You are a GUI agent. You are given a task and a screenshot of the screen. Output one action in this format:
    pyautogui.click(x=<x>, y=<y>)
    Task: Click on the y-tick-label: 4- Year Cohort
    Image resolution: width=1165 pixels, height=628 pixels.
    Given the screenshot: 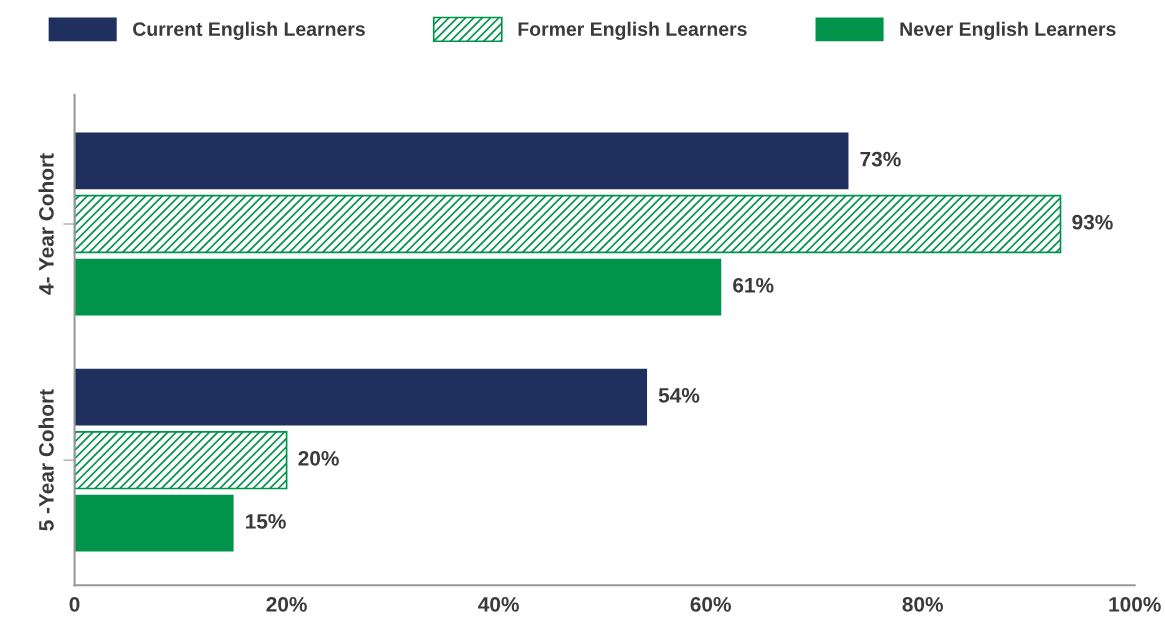 What is the action you would take?
    pyautogui.click(x=46, y=224)
    